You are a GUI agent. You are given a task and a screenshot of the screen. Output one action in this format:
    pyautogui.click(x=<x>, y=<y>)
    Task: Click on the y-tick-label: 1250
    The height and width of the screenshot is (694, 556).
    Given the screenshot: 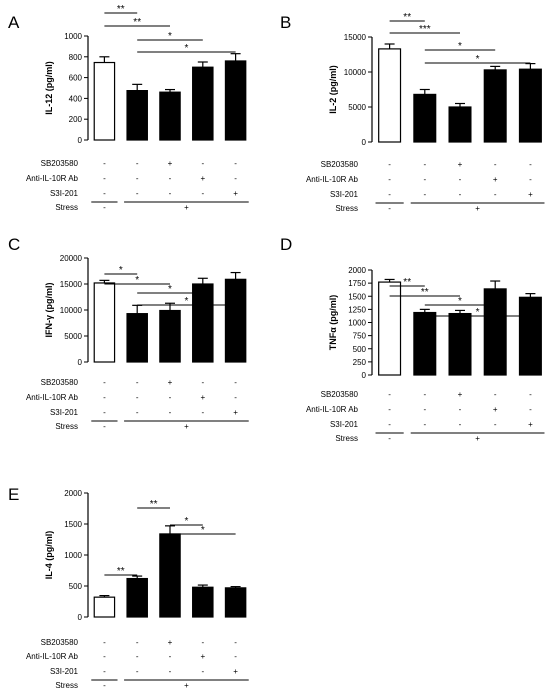 What is the action you would take?
    pyautogui.click(x=357, y=309)
    